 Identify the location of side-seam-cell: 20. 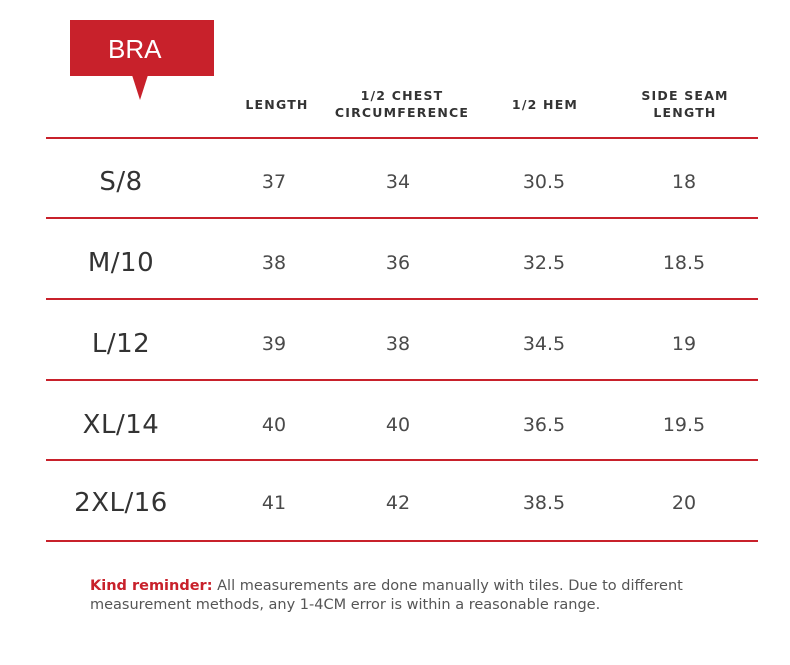
(684, 503).